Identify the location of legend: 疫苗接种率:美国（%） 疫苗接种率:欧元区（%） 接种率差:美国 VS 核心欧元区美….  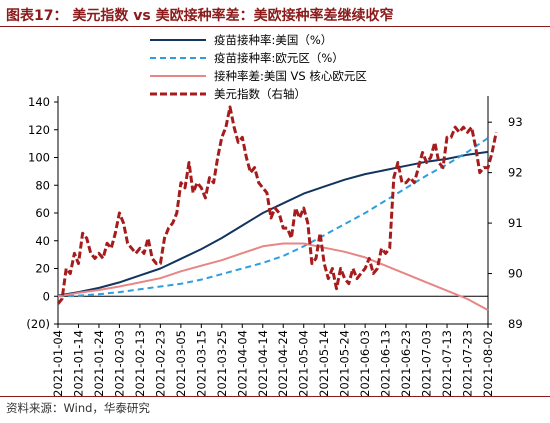
(258, 67).